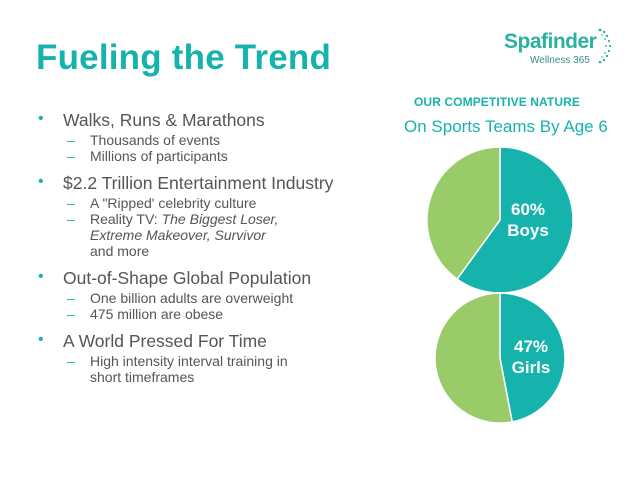 Image resolution: width=638 pixels, height=479 pixels. Describe the element at coordinates (497, 102) in the screenshot. I see `chart-title: OUR COMPETITIVE NATURE` at that location.